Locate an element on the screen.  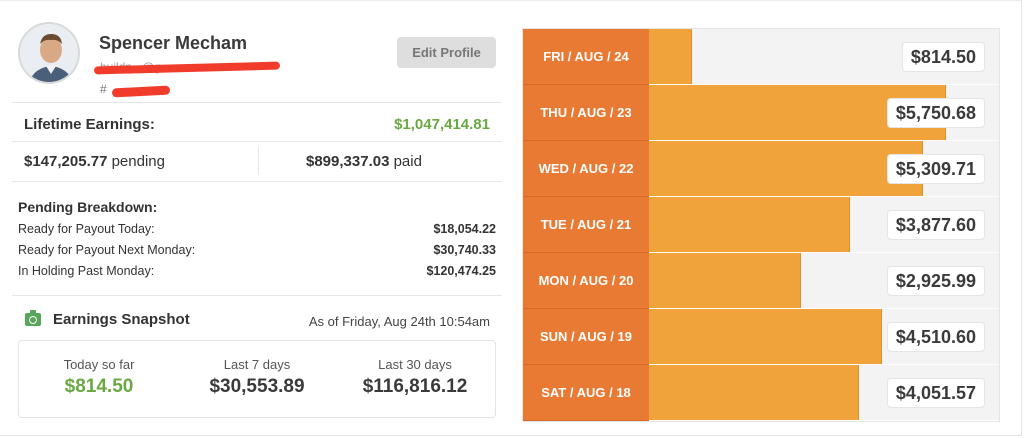
bar-track: $3,877.60 is located at coordinates (824, 225).